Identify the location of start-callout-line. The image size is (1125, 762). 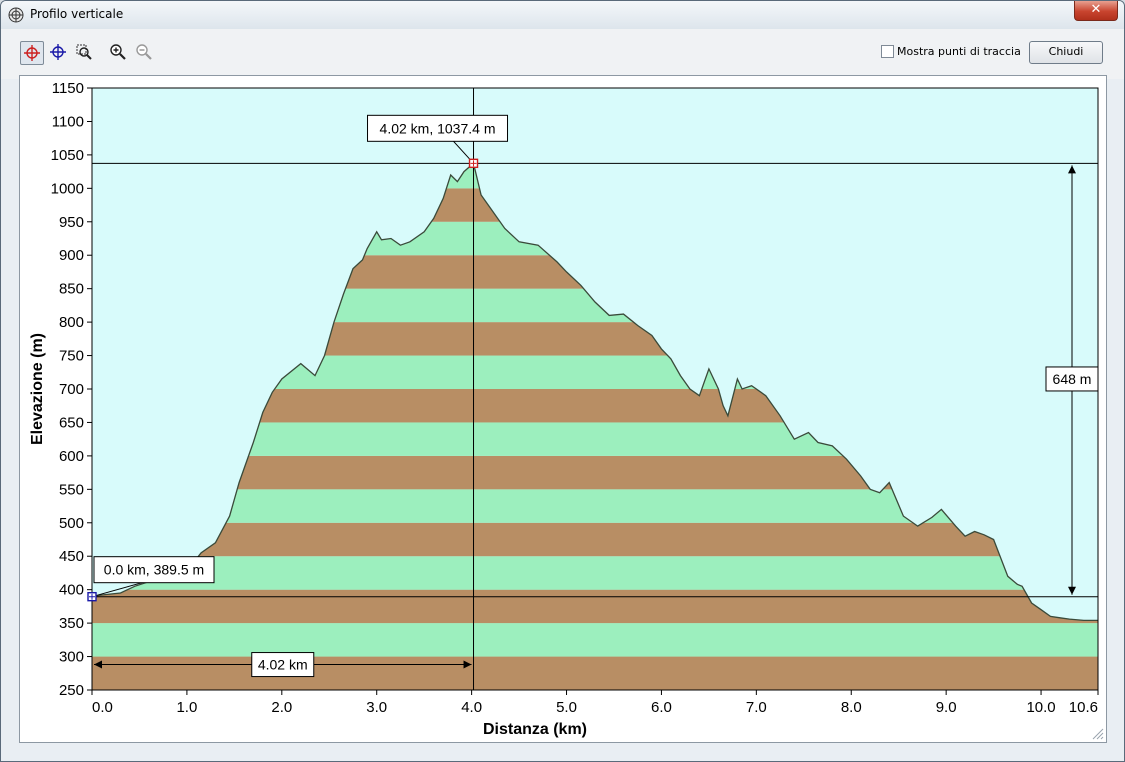
(117, 590).